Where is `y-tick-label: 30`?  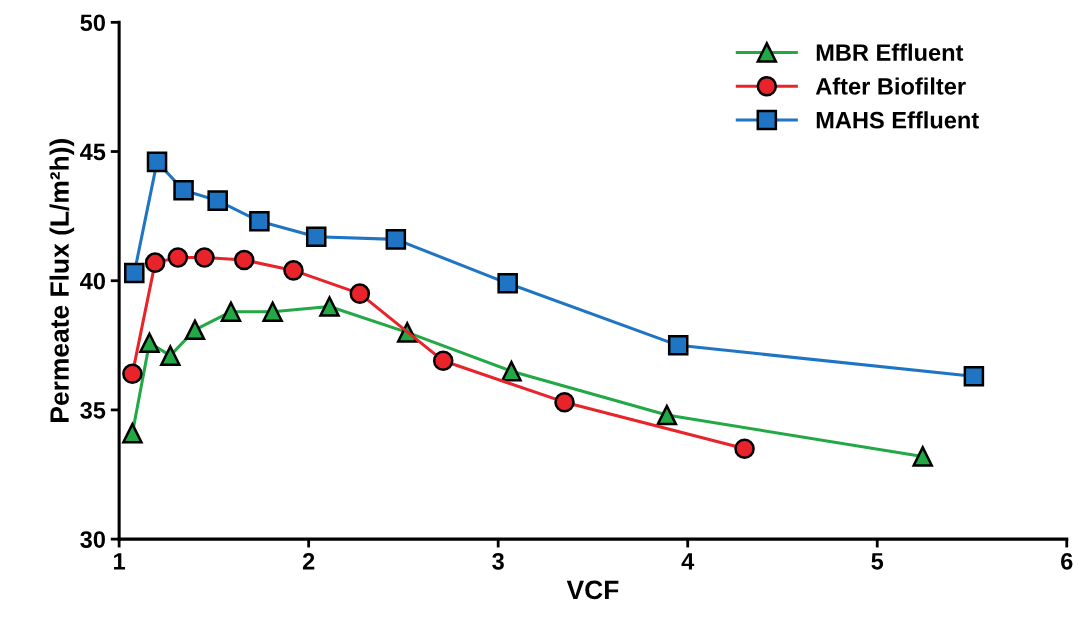
y-tick-label: 30 is located at coordinates (92, 539).